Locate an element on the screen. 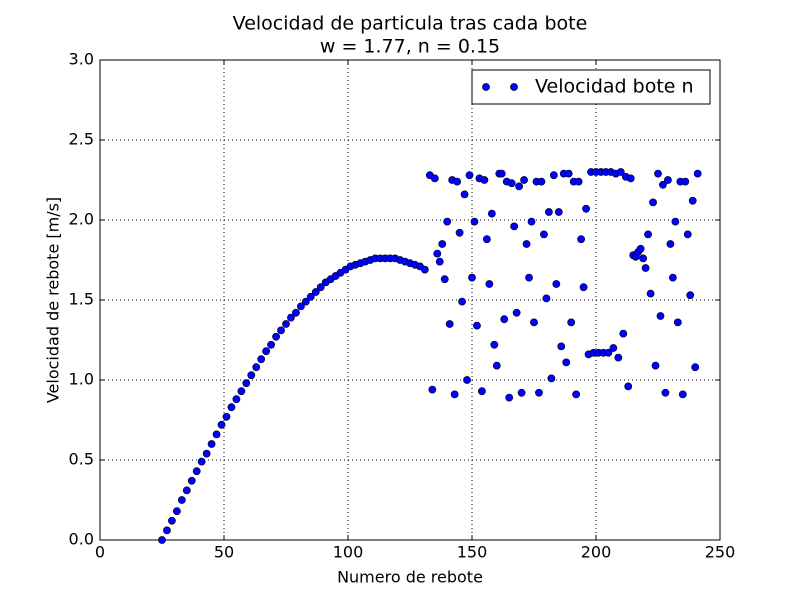 This screenshot has width=800, height=600. y-tick-label: 1.0 is located at coordinates (81, 379).